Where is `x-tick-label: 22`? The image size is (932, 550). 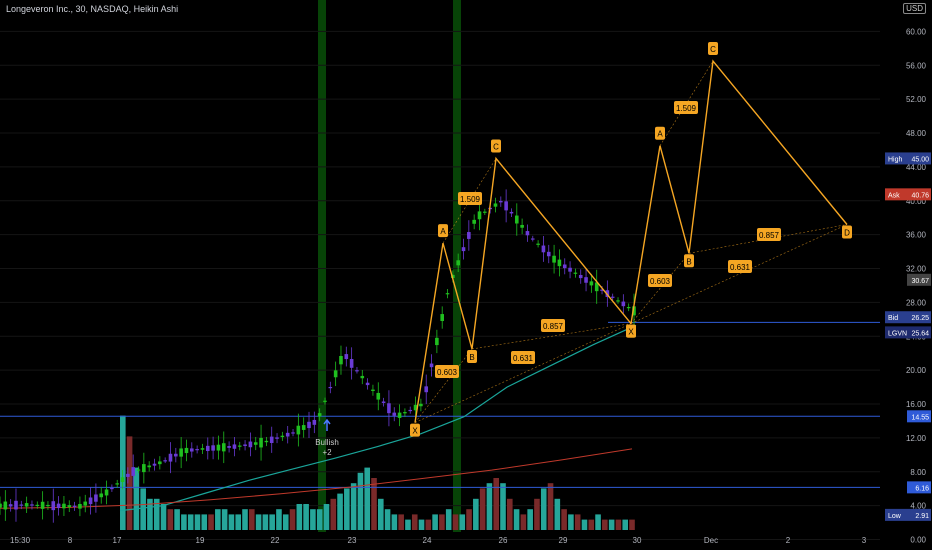
x-tick-label: 22 is located at coordinates (275, 540).